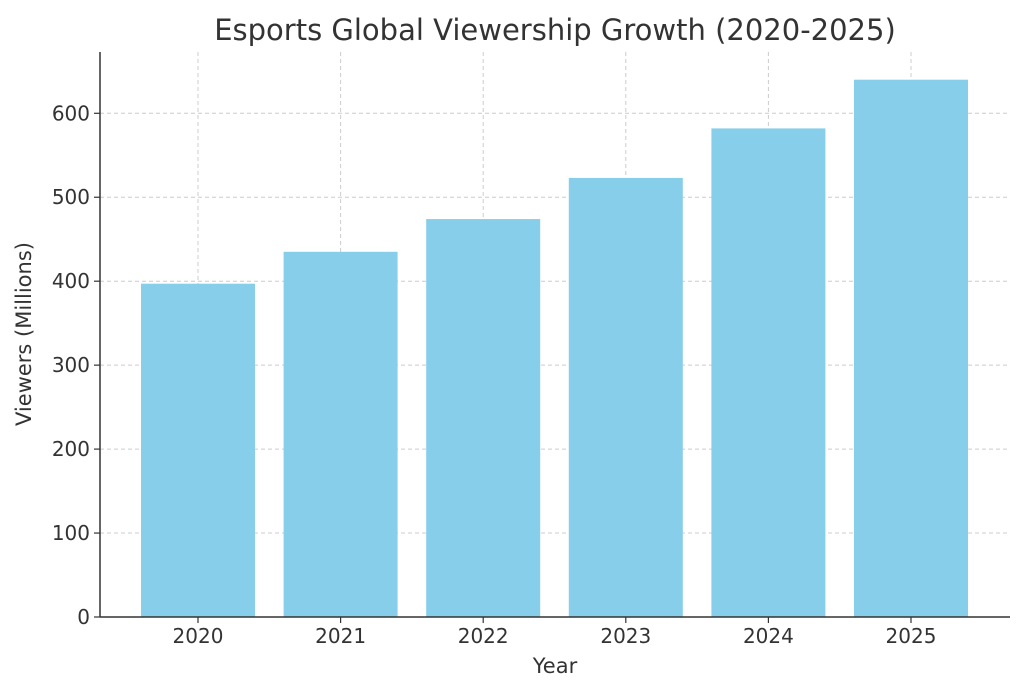 The height and width of the screenshot is (698, 1024). I want to click on y-tick-label: 500, so click(71, 197).